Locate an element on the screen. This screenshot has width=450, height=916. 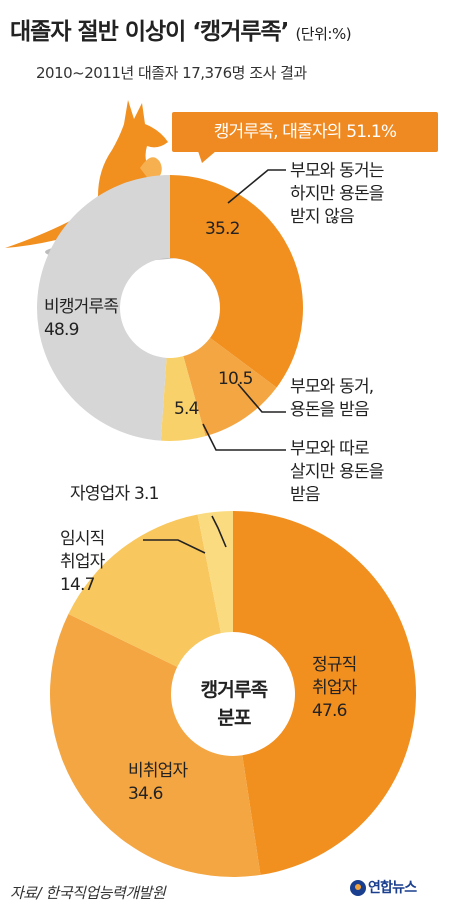
label-top-slice2-text: 부모와 동거, 용돈을 받음 is located at coordinates (332, 398).